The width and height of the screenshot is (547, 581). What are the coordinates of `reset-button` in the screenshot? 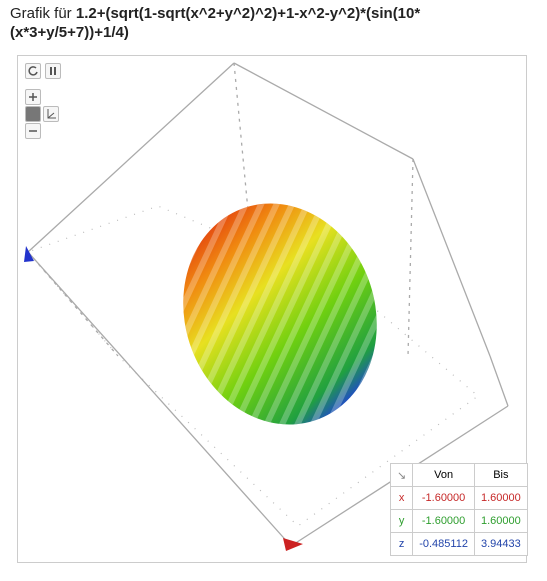 It's located at (33, 71).